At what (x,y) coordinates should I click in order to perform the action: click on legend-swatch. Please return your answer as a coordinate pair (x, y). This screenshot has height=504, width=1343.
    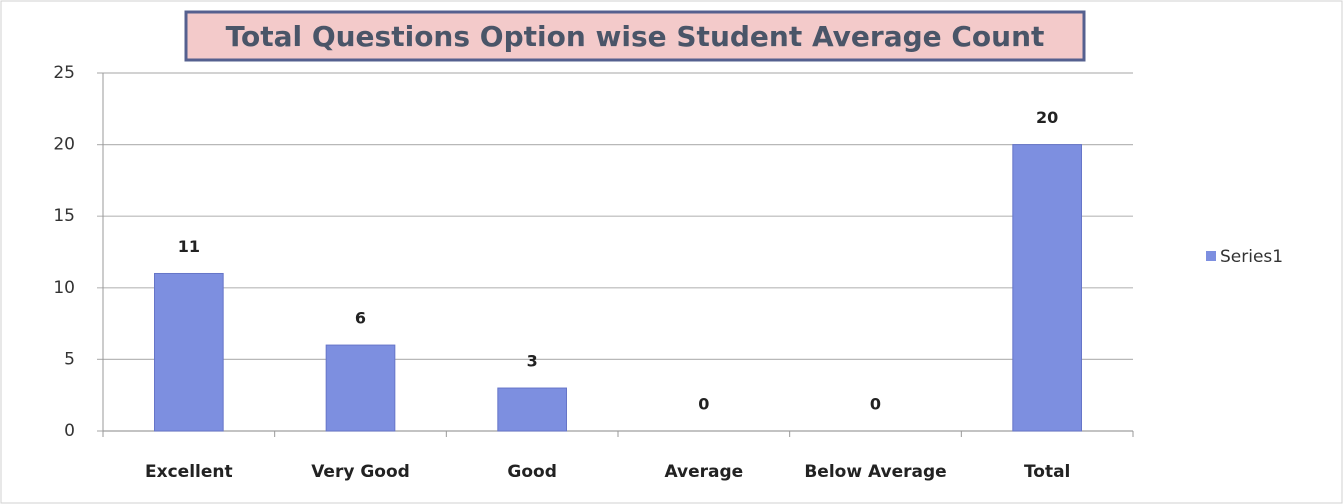
    Looking at the image, I should click on (1211, 256).